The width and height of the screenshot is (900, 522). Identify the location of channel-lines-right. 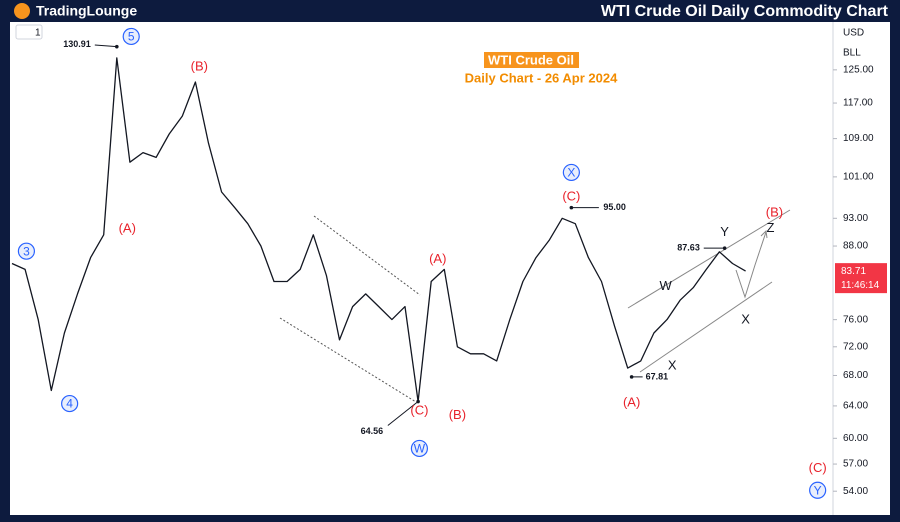
(709, 291).